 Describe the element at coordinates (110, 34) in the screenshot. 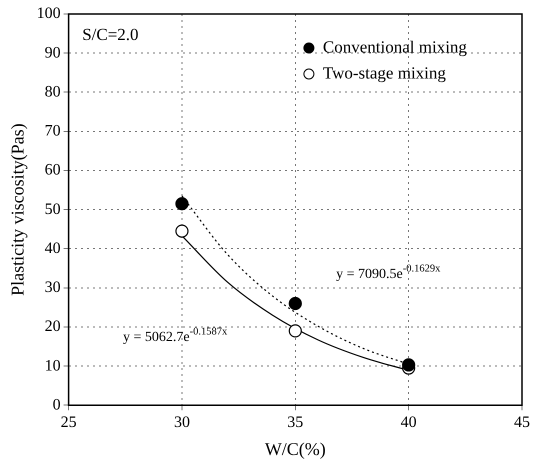

I see `annotation: S/C=2.0` at that location.